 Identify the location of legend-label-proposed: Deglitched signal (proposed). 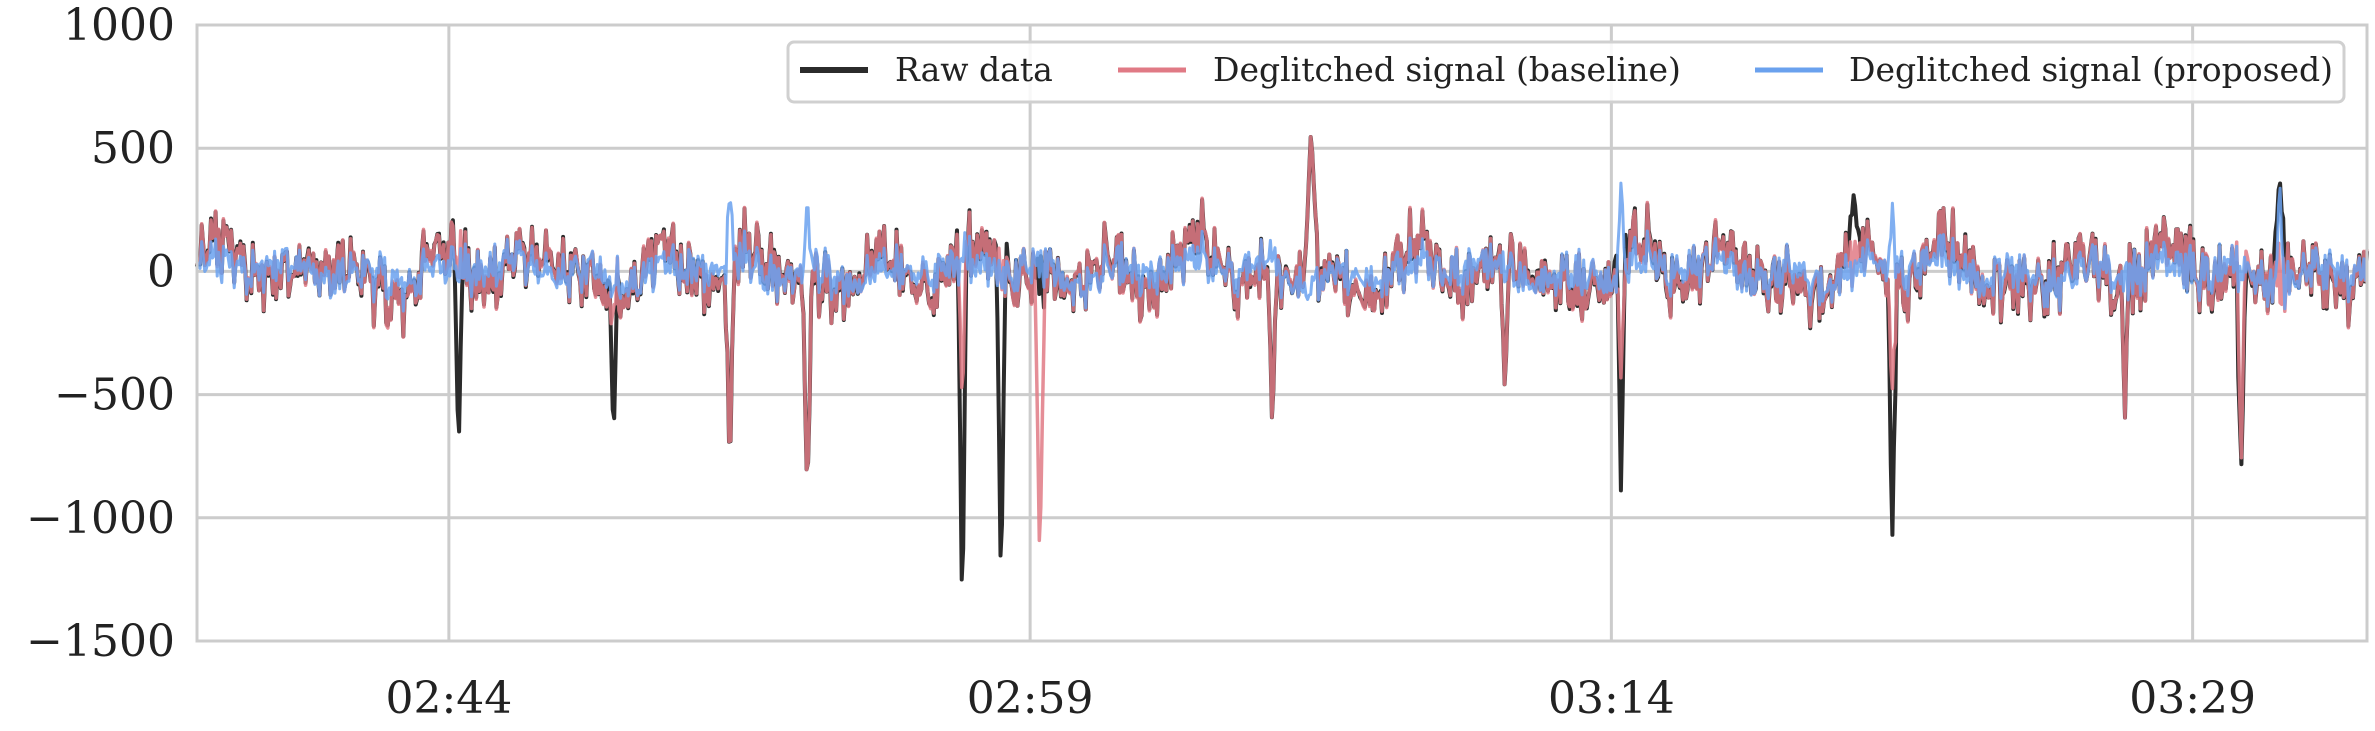
(2091, 69).